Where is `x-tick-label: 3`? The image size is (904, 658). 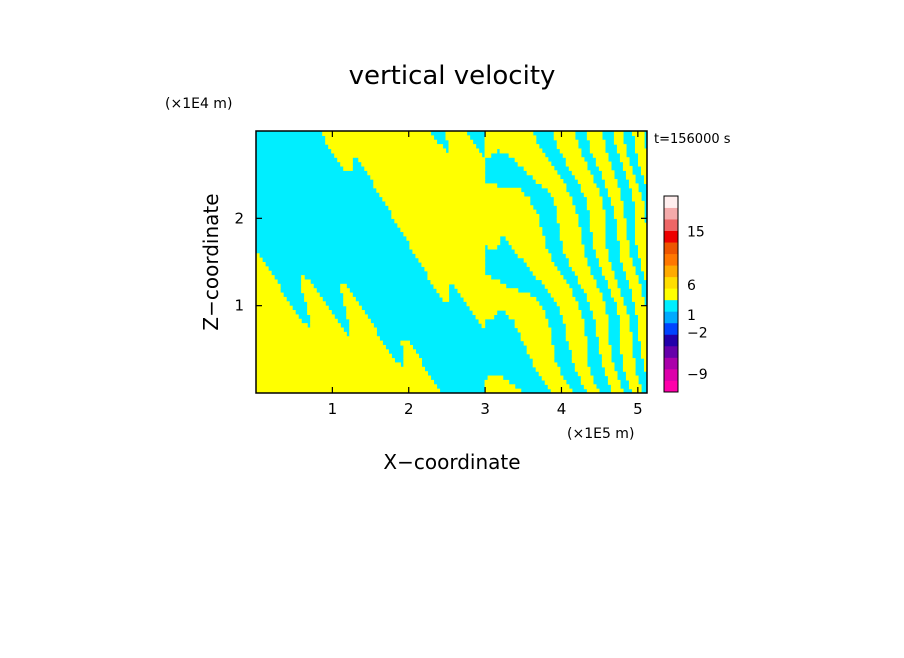 x-tick-label: 3 is located at coordinates (485, 409).